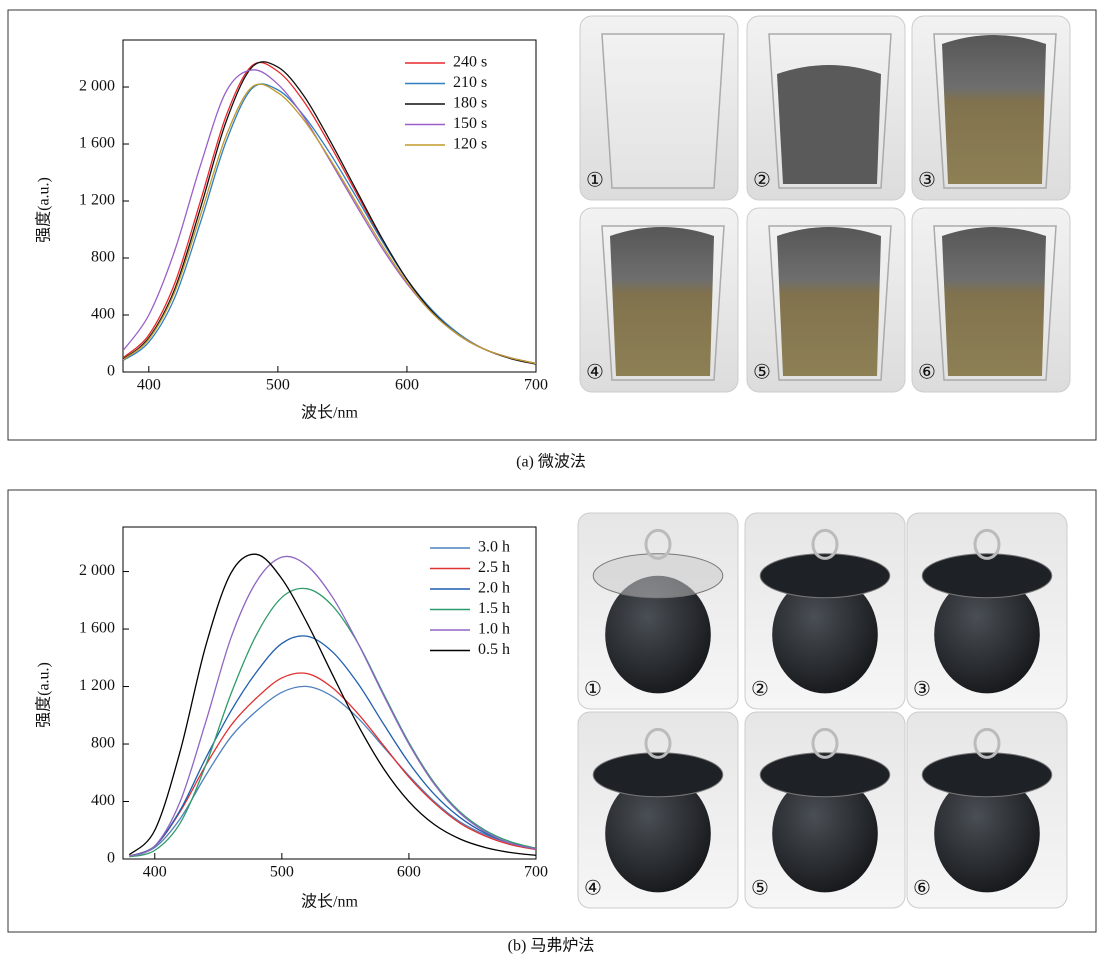 Image resolution: width=1103 pixels, height=960 pixels. What do you see at coordinates (470, 144) in the screenshot?
I see `legend-label: 120 s` at bounding box center [470, 144].